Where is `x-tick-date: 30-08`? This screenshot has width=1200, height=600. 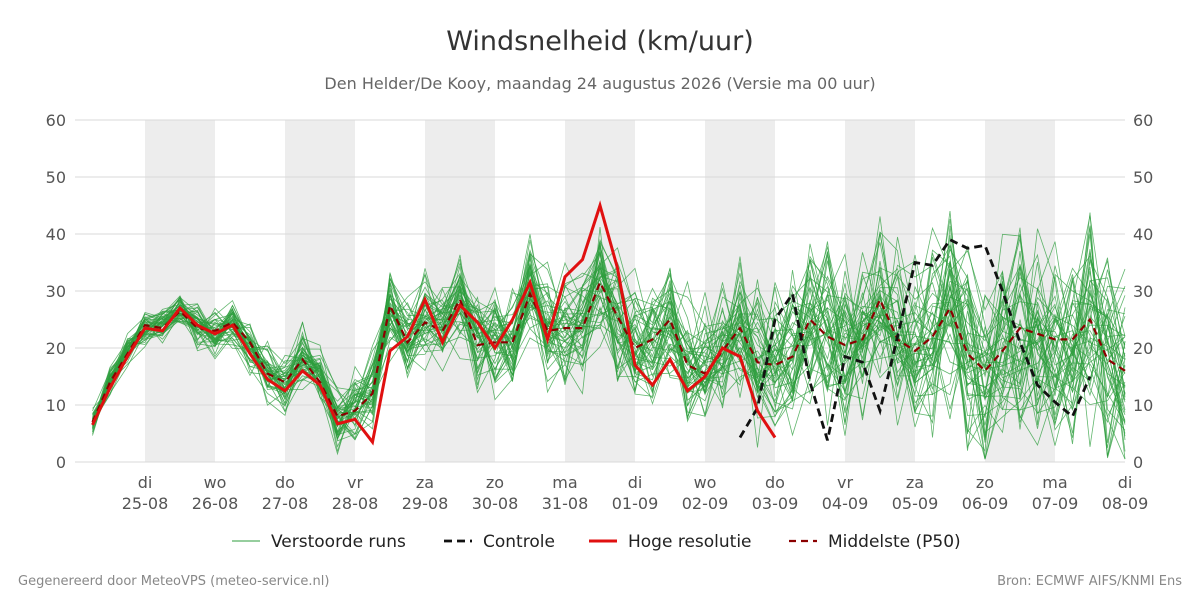
x-tick-date: 30-08 is located at coordinates (495, 503).